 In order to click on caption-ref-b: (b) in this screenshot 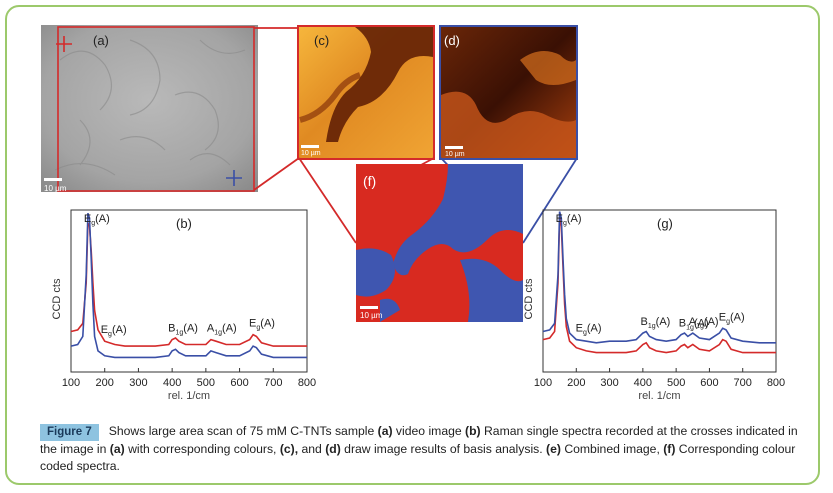, I will do `click(473, 431)`.